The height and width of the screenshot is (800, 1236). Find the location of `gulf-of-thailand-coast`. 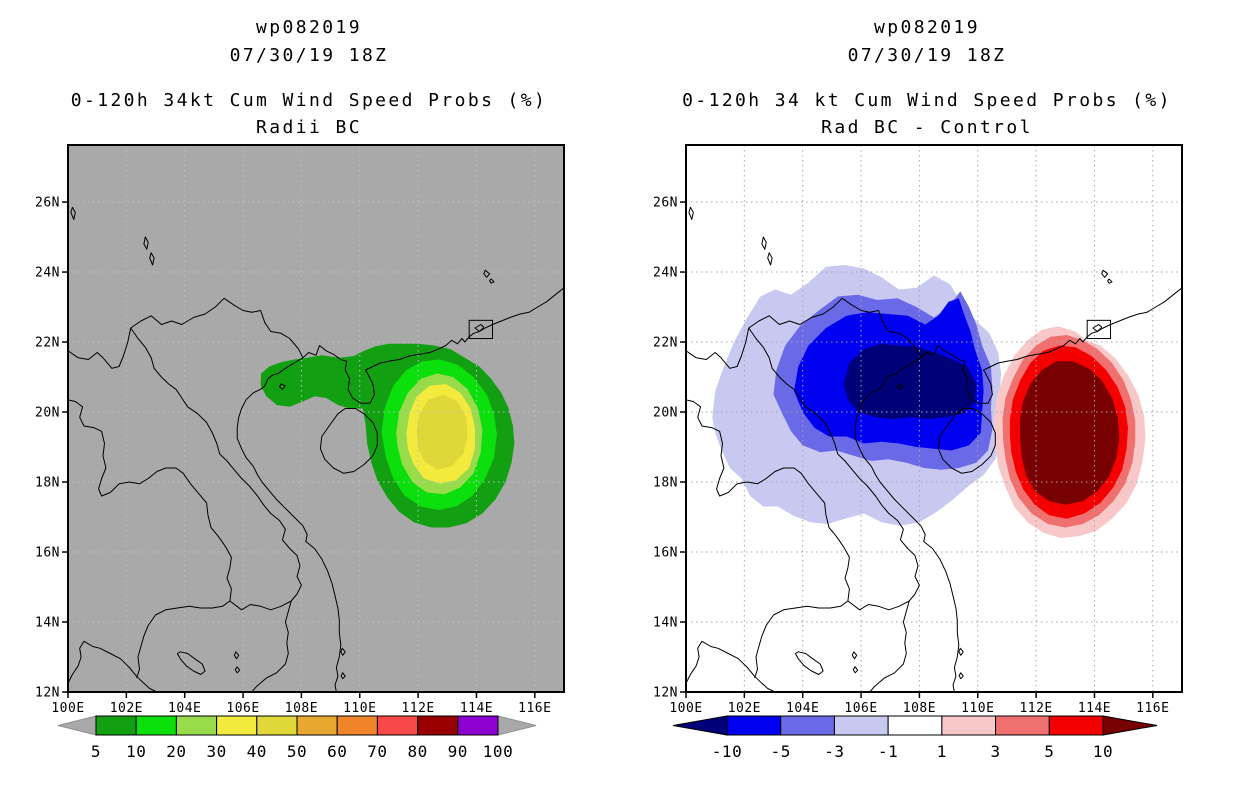

gulf-of-thailand-coast is located at coordinates (113, 666).